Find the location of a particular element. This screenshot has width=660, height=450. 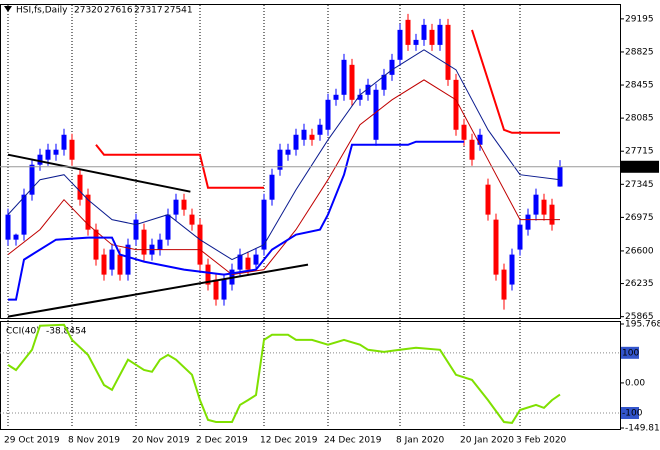

y-tick-label: 28455 is located at coordinates (639, 86).